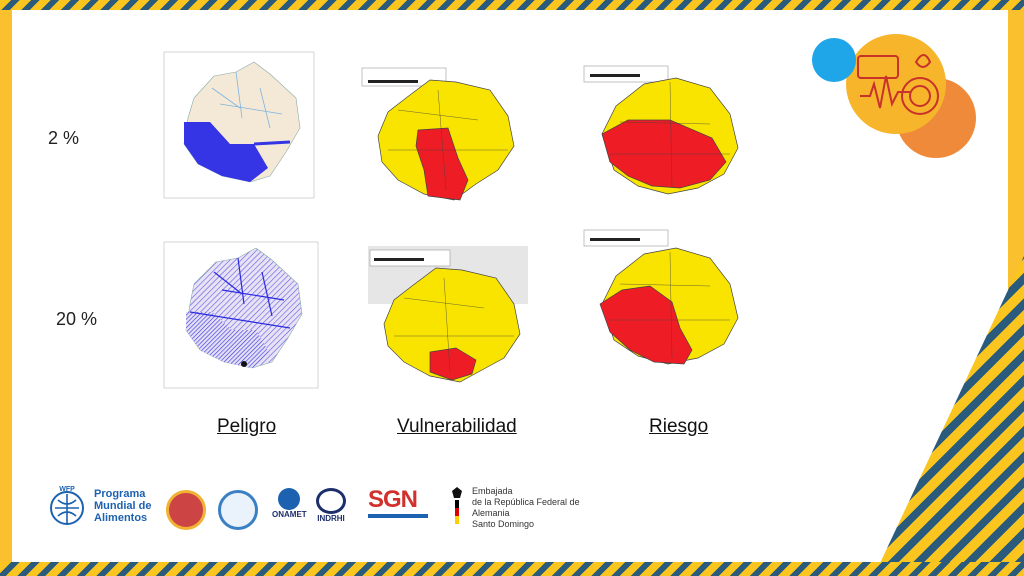  Describe the element at coordinates (512, 5) in the screenshot. I see `top-stripe-border` at that location.